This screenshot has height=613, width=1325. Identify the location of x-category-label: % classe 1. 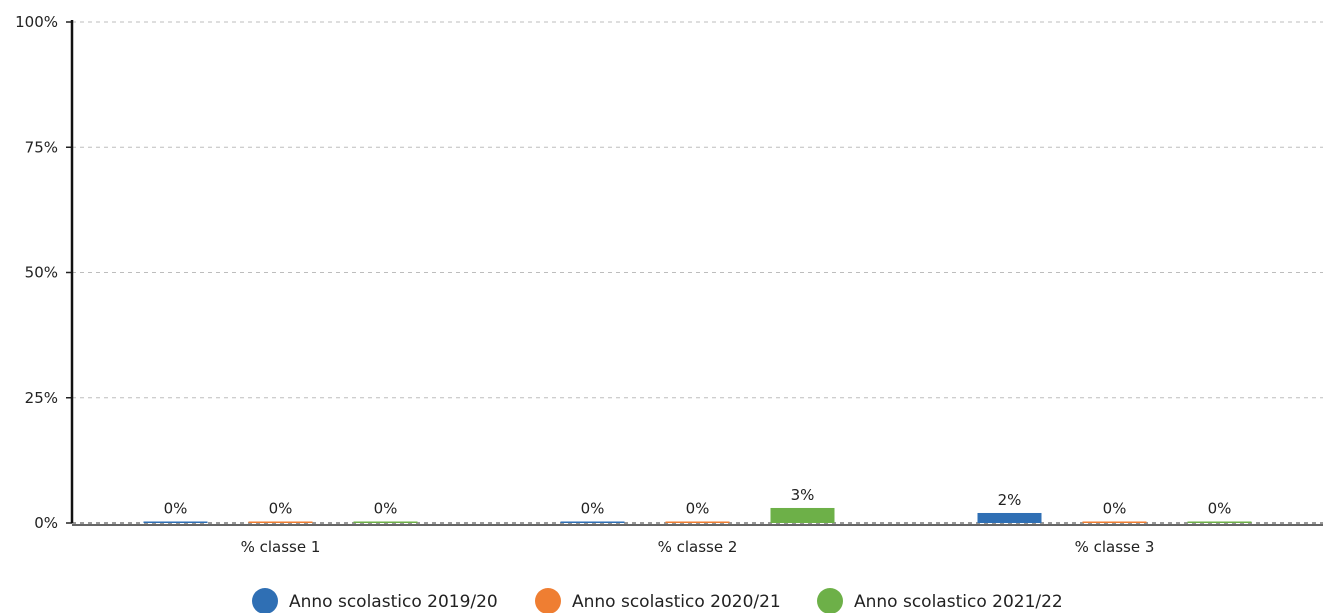
(281, 547).